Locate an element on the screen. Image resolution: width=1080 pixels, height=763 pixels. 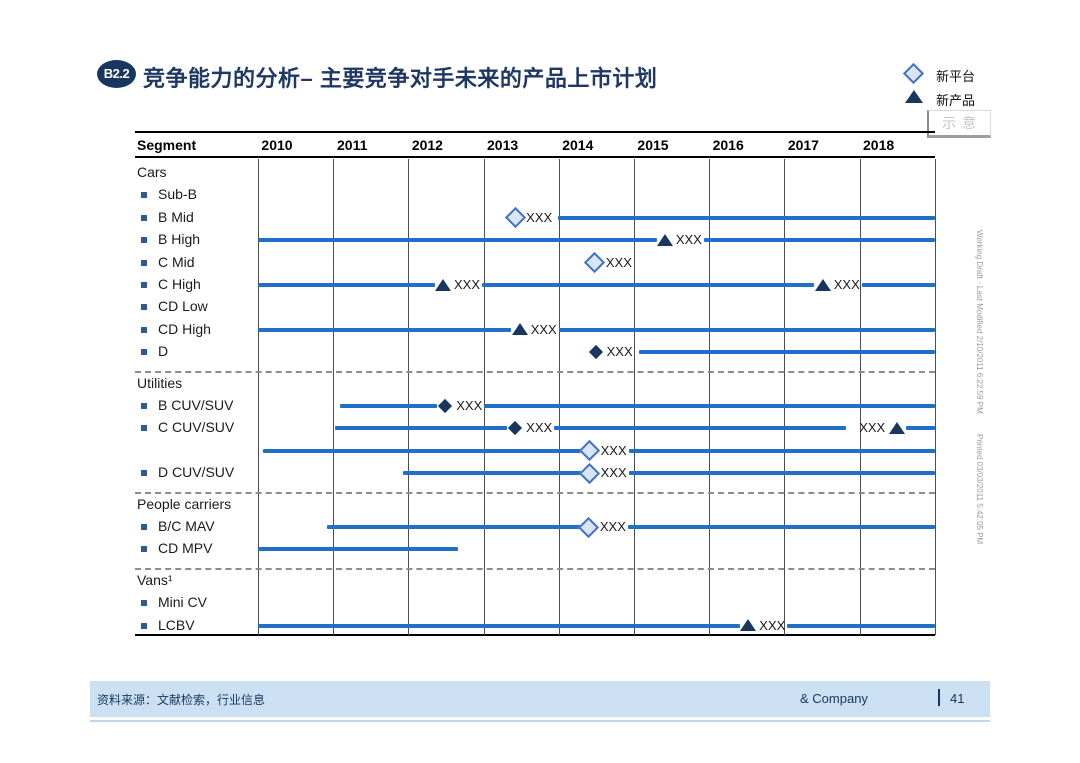
table-bottom-border is located at coordinates (535, 635).